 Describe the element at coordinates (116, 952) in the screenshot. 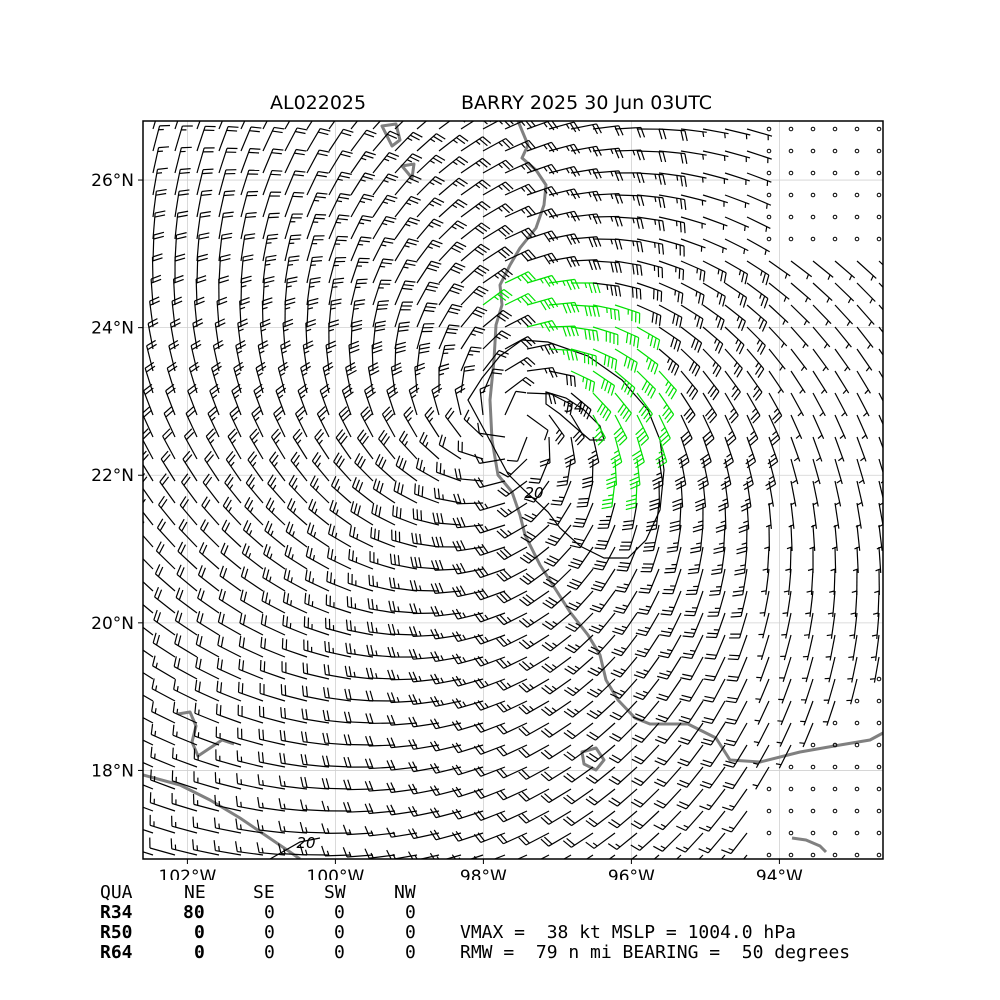

I see `table-row-label: R64` at that location.